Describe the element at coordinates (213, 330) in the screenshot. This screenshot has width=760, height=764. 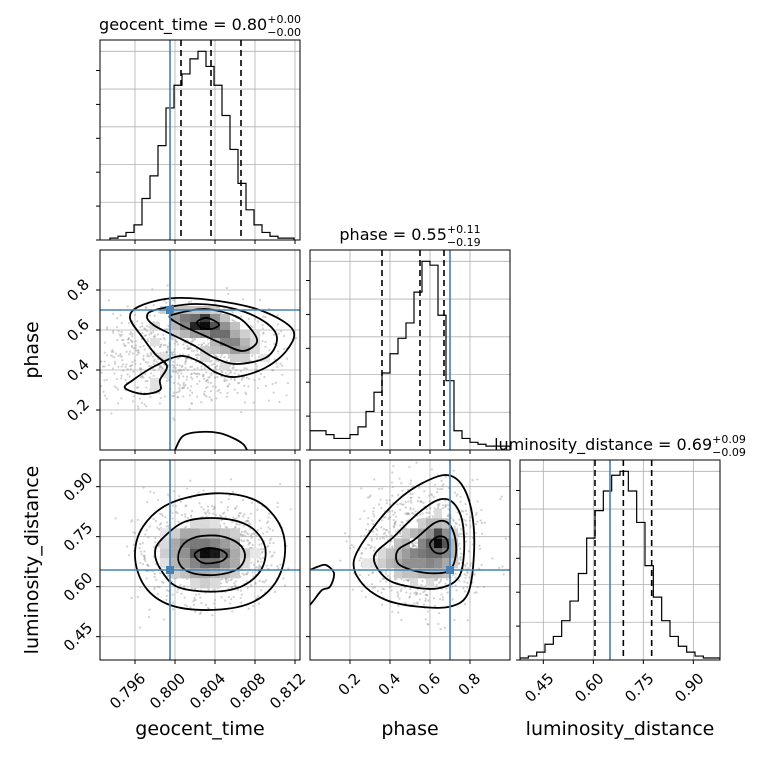
I see `contour-line` at that location.